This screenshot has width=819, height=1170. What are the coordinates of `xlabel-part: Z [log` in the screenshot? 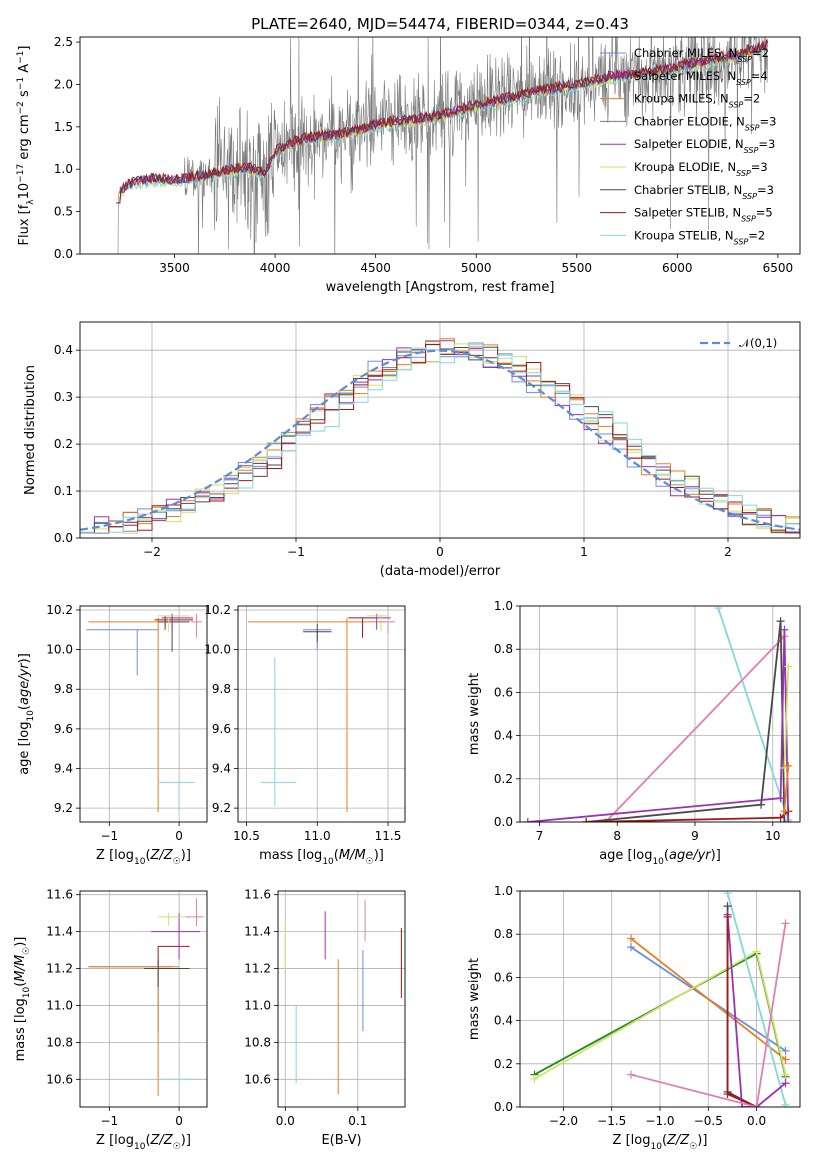 It's located at (115, 1140).